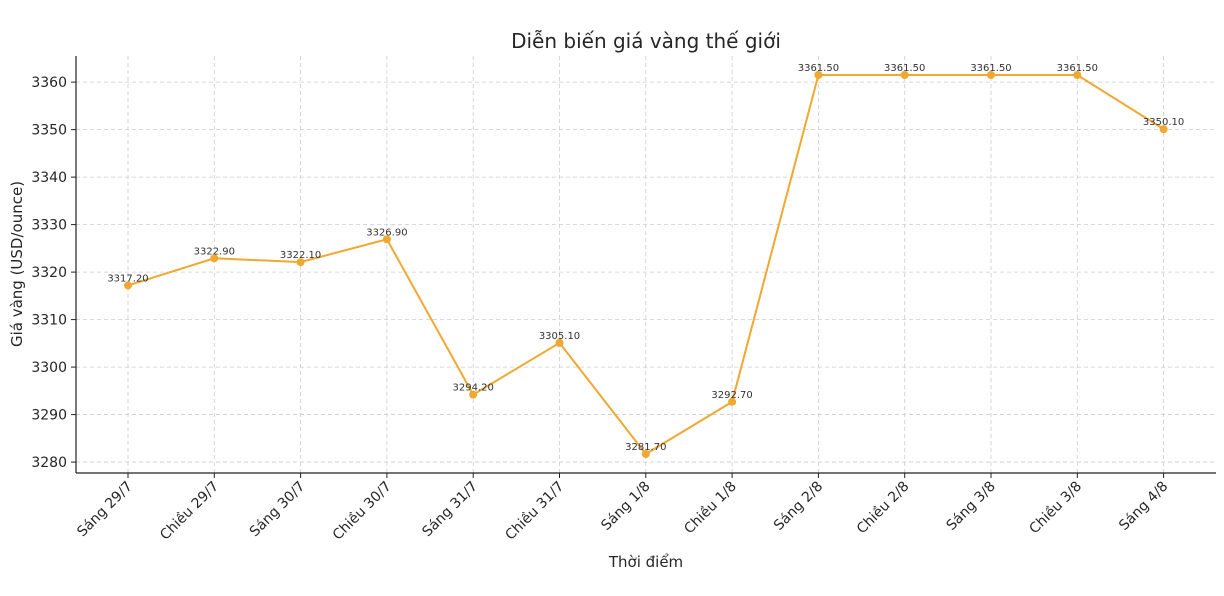  What do you see at coordinates (49, 463) in the screenshot?
I see `y-tick-label: 3280` at bounding box center [49, 463].